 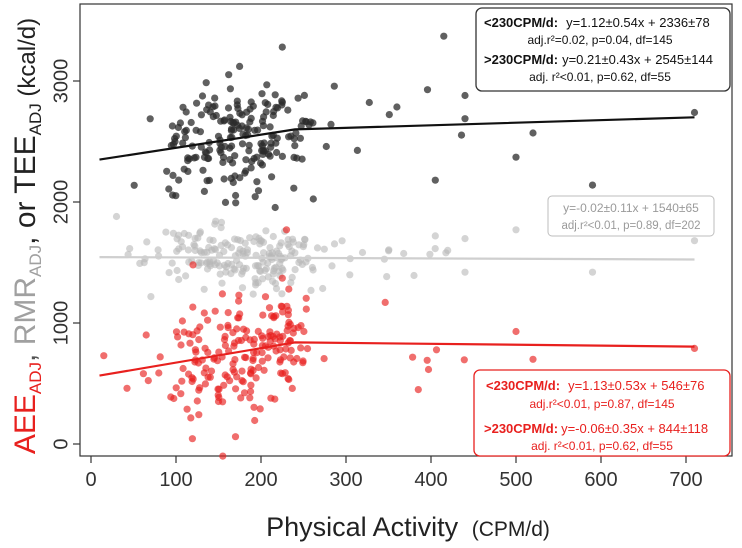 What do you see at coordinates (599, 40) in the screenshot?
I see `tee-lt230-stats: adj.r²=0.02, p=0.04, df=145` at bounding box center [599, 40].